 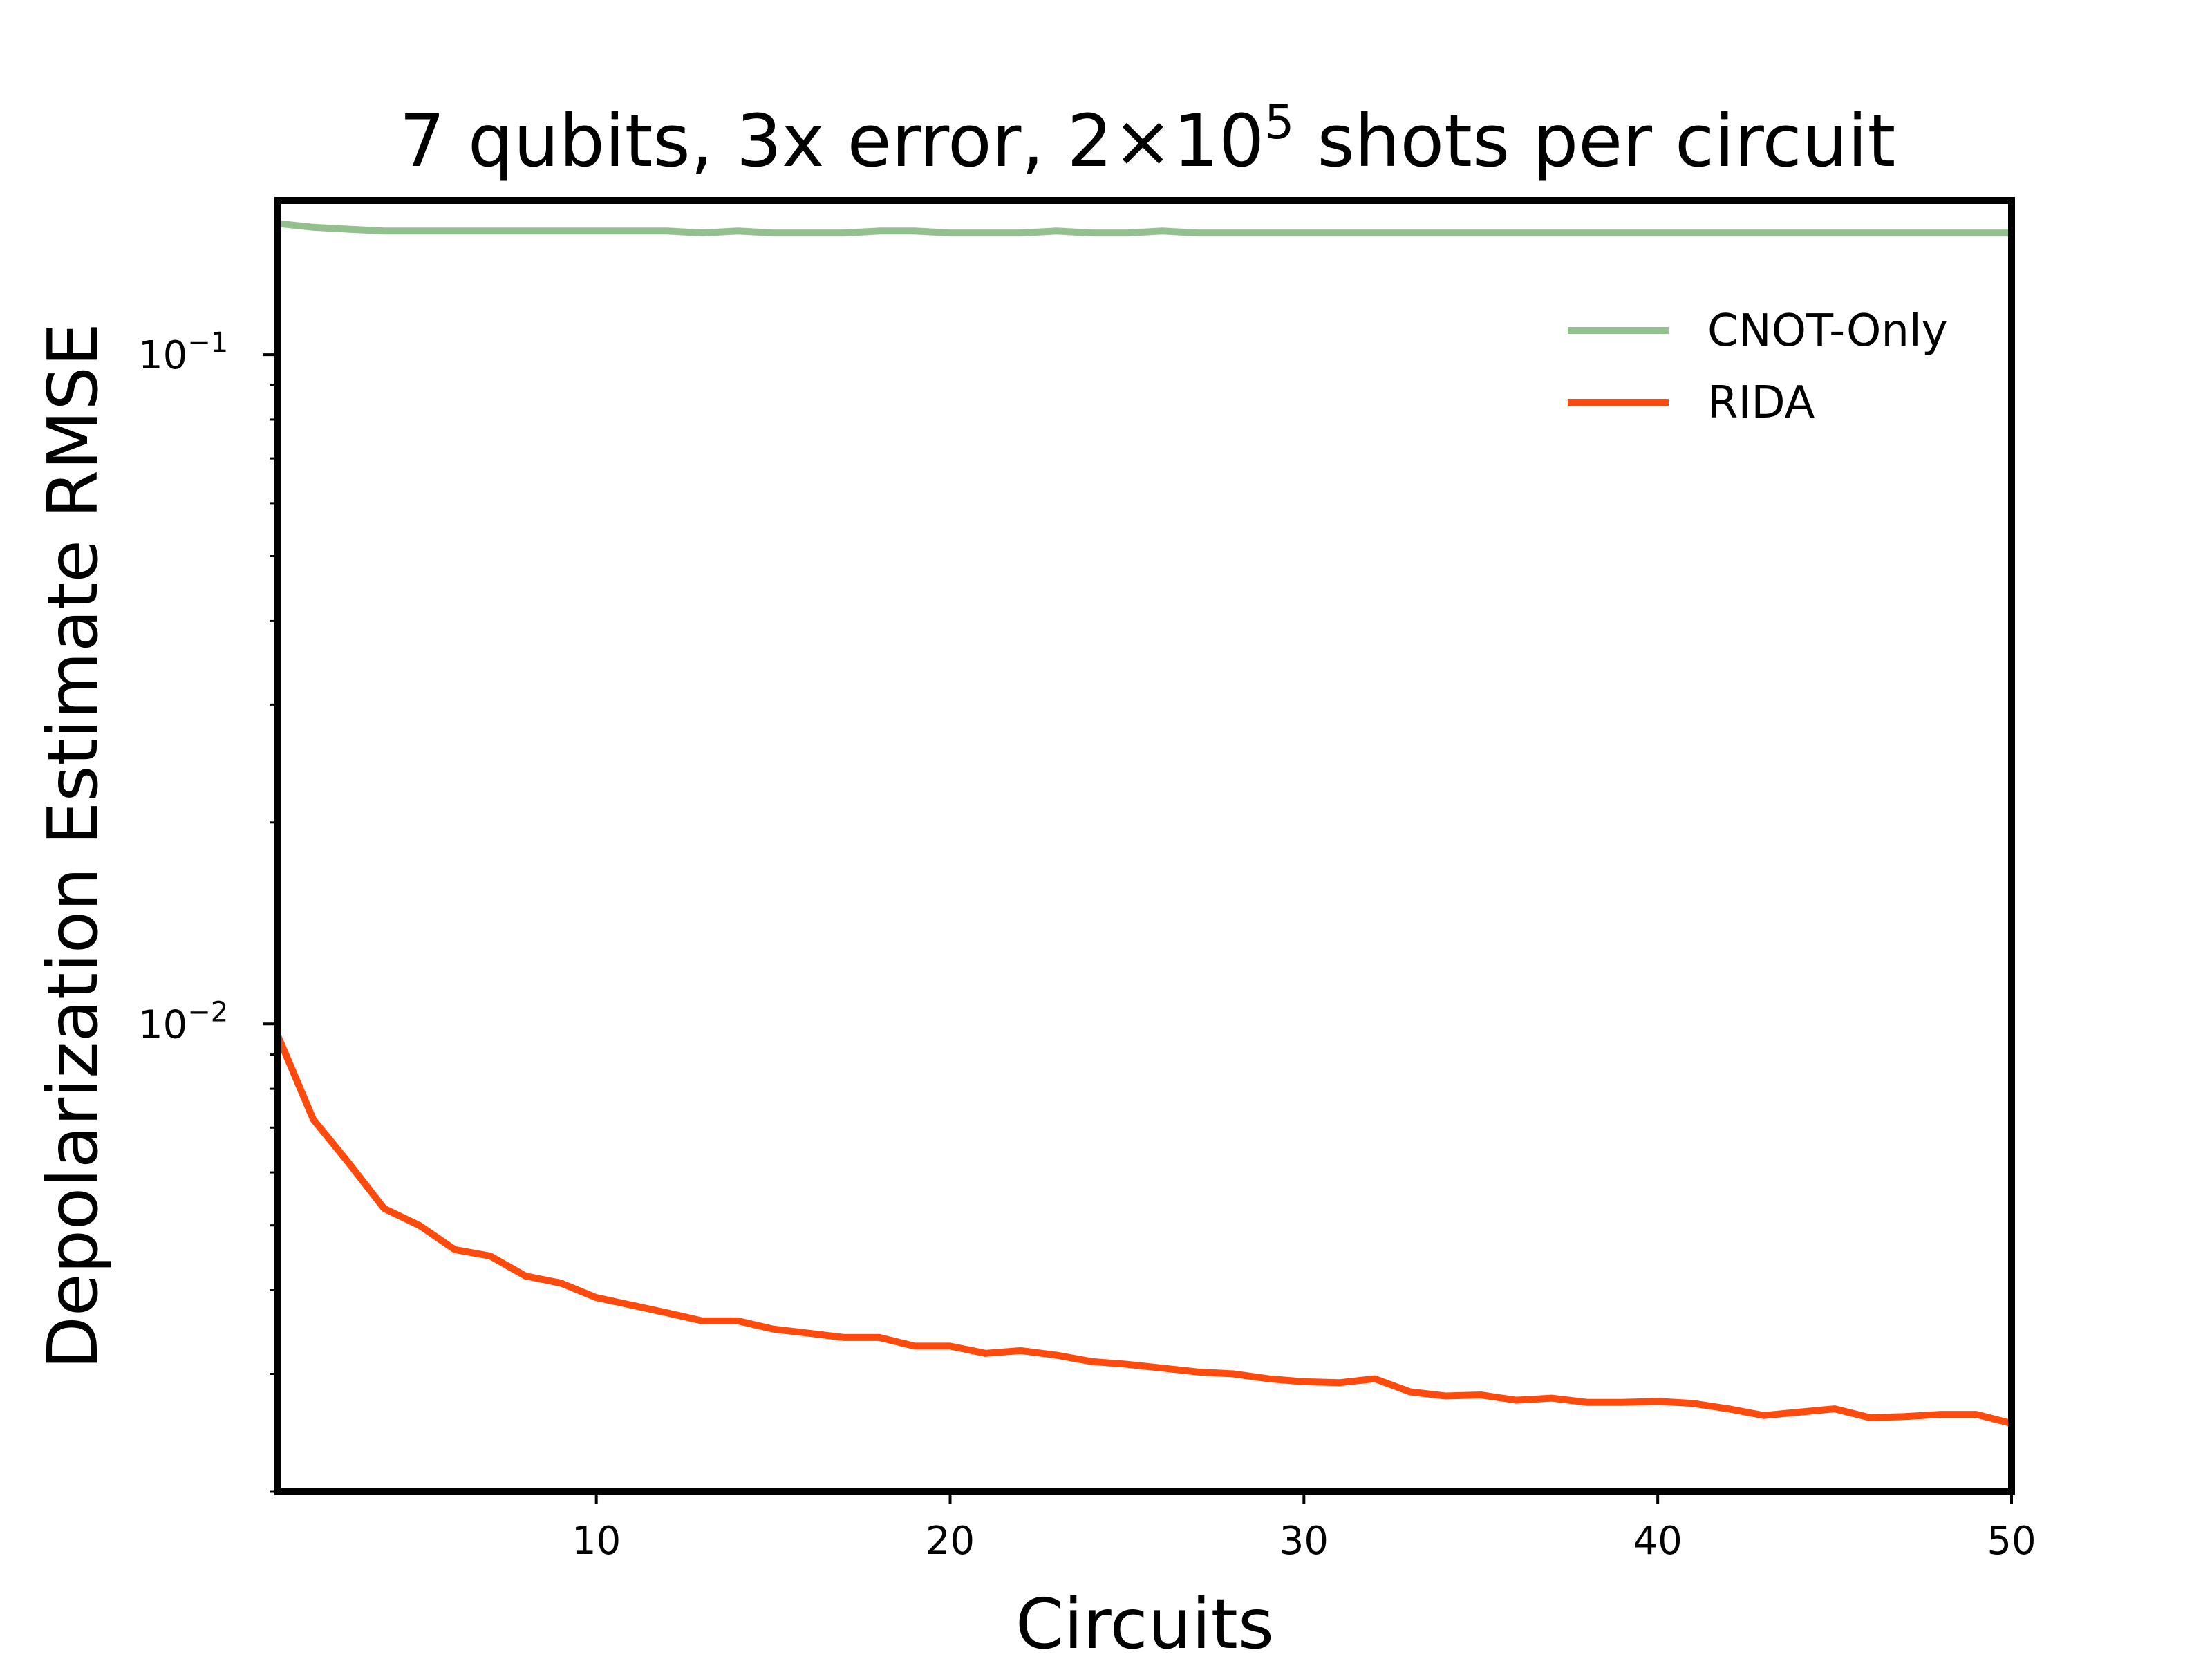 What do you see at coordinates (1658, 1541) in the screenshot?
I see `x-tick-label: 40` at bounding box center [1658, 1541].